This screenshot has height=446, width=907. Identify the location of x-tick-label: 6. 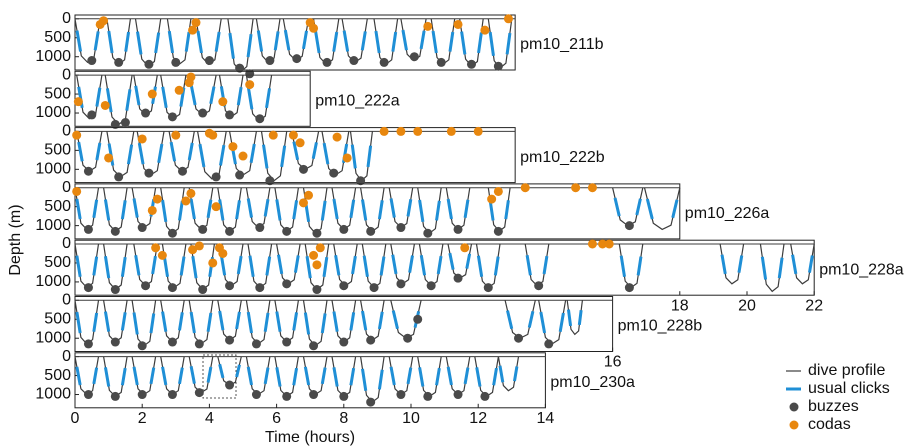
(276, 418).